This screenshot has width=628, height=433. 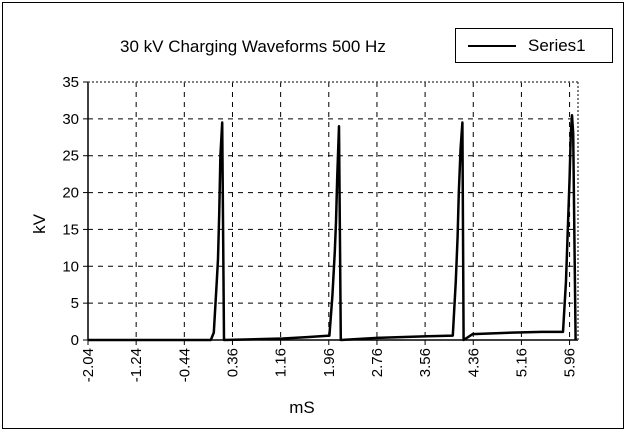 What do you see at coordinates (425, 362) in the screenshot?
I see `x-tick-label: 3.56` at bounding box center [425, 362].